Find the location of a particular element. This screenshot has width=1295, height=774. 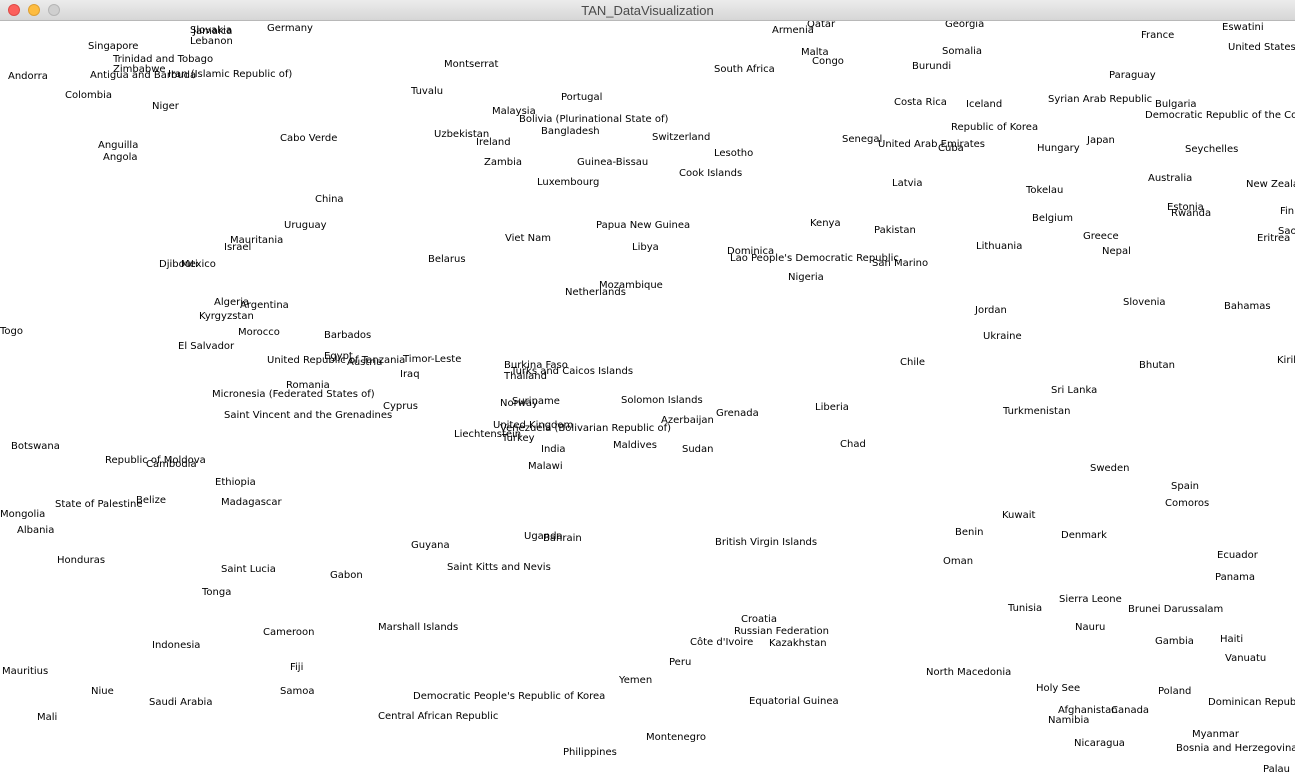

country-label: Azerbaijan is located at coordinates (687, 420).